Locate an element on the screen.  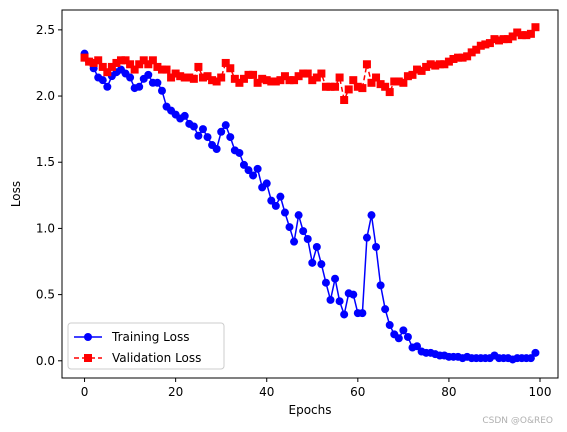
x-axis-label: Epochs is located at coordinates (310, 410).